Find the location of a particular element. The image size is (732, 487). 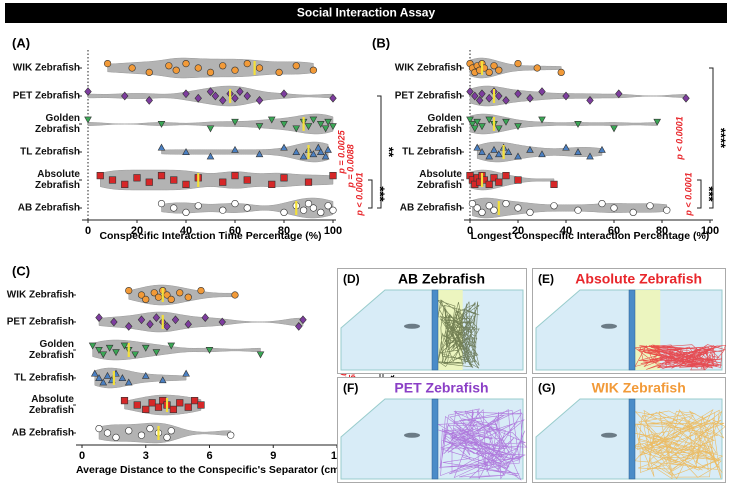

panel-title: AB Zebrafish is located at coordinates (441, 279).